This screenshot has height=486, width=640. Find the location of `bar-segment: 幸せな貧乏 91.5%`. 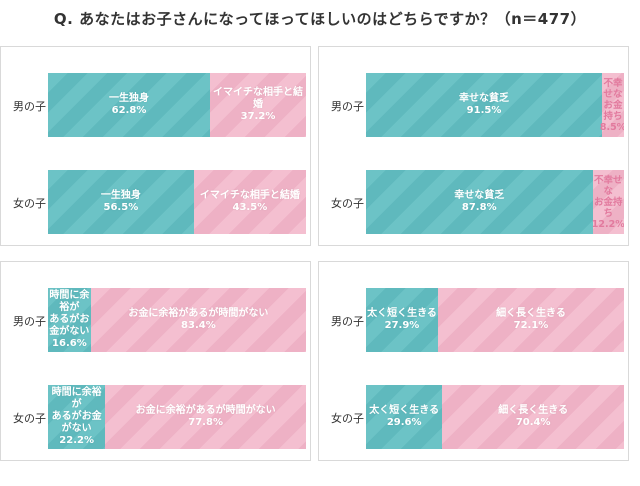

bar-segment: 幸せな貧乏 91.5% is located at coordinates (484, 105).